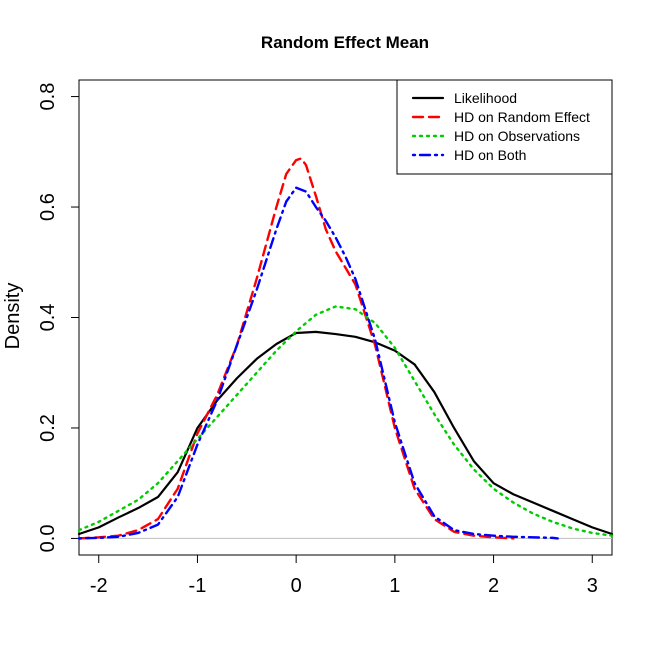 The width and height of the screenshot is (653, 653). I want to click on x-tick-label: -1, so click(198, 586).